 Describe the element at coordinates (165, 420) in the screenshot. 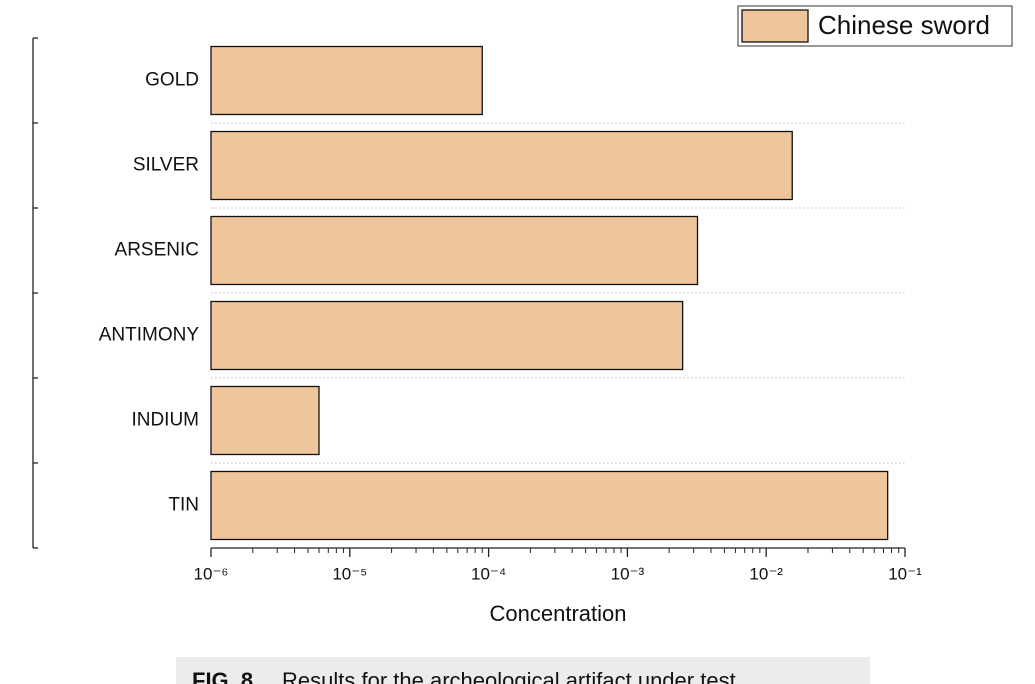

I see `y-tick-label: INDIUM` at that location.